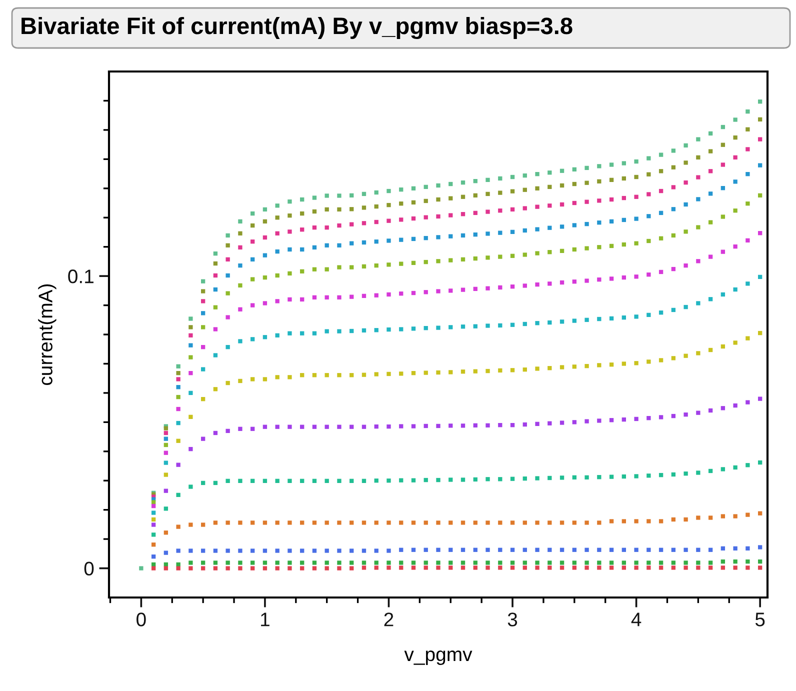 The width and height of the screenshot is (796, 691). Describe the element at coordinates (141, 619) in the screenshot. I see `x-tick-label: 0` at that location.